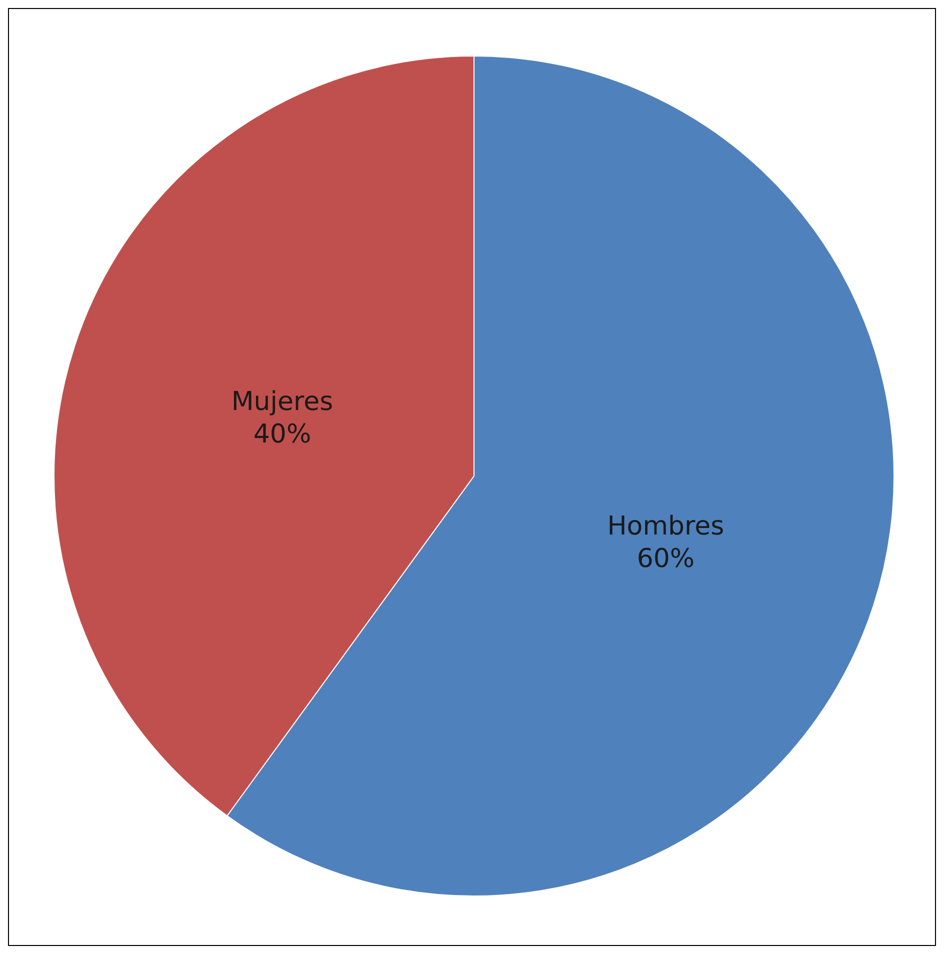  I want to click on data-label: 60%, so click(665, 559).